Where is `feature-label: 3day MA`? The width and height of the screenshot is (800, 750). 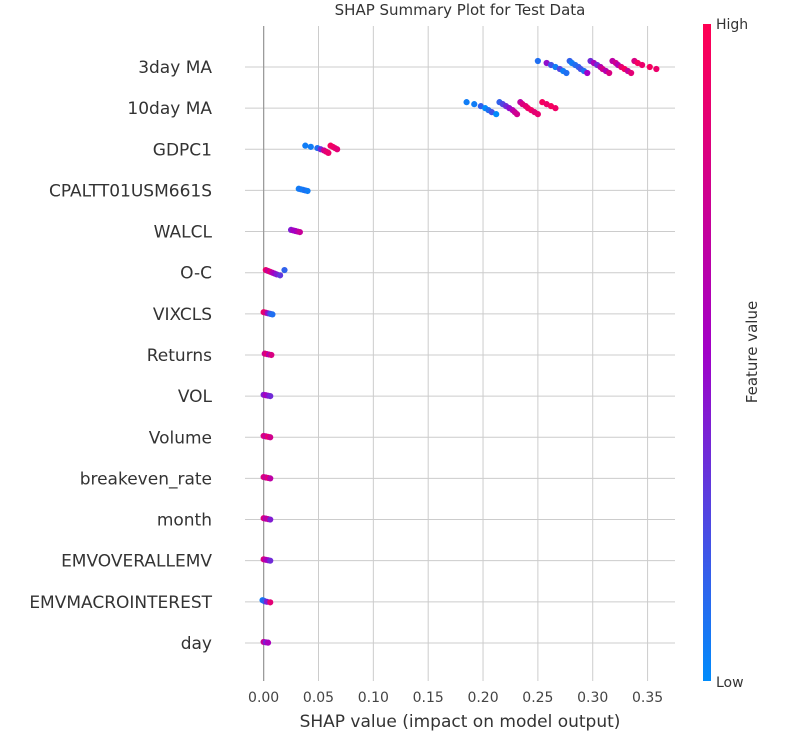
feature-label: 3day MA is located at coordinates (175, 68).